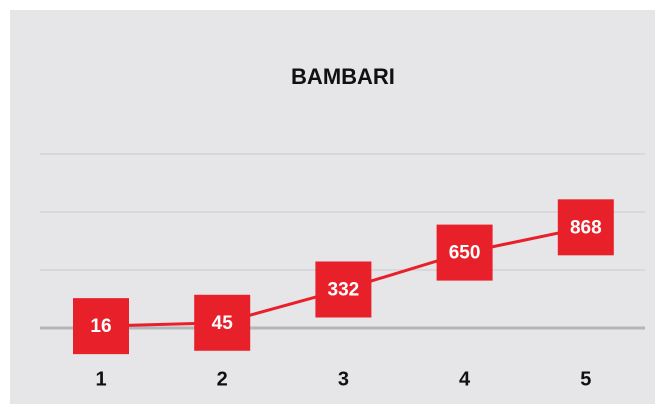  What do you see at coordinates (100, 379) in the screenshot?
I see `x-tick-label: 1` at bounding box center [100, 379].